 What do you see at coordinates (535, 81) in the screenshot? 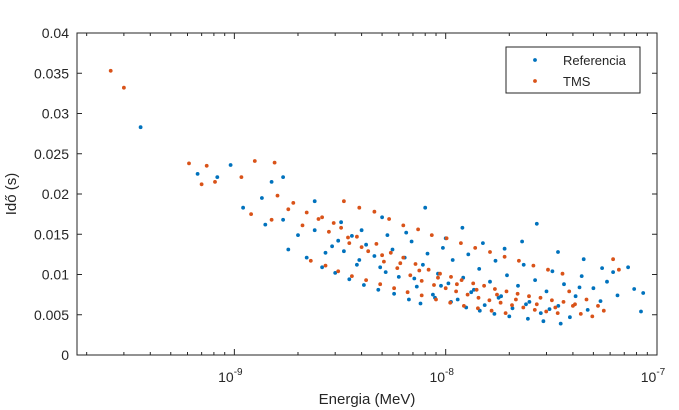
I see `legend-marker-tms` at bounding box center [535, 81].